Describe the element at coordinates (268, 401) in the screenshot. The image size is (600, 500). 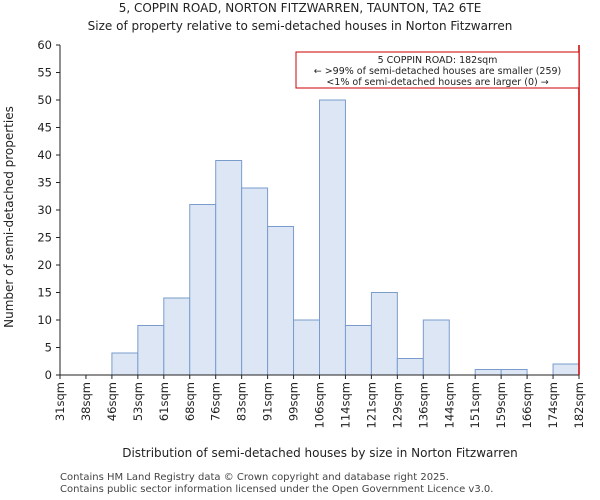
I see `x-tick-label: 91sqm` at that location.